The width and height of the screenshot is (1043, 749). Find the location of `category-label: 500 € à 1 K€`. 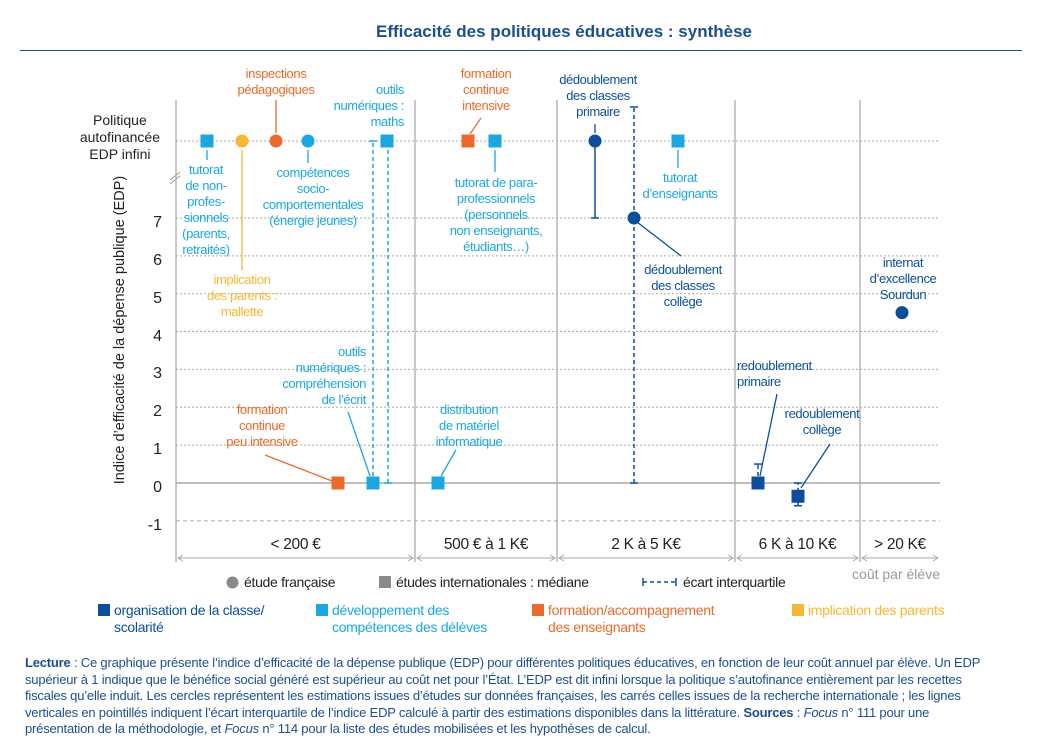

category-label: 500 € à 1 K€ is located at coordinates (486, 544).